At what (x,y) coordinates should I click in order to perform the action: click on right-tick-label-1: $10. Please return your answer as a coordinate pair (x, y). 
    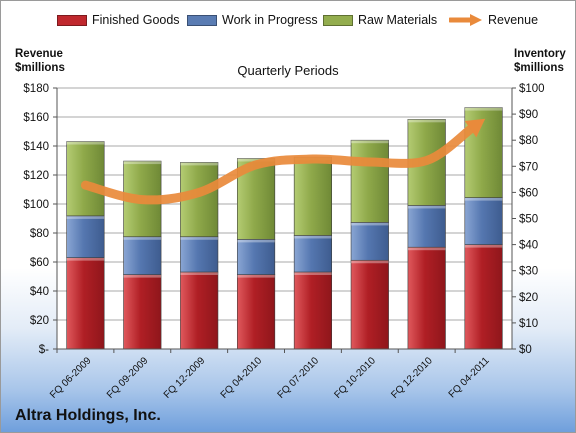
    Looking at the image, I should click on (528, 324).